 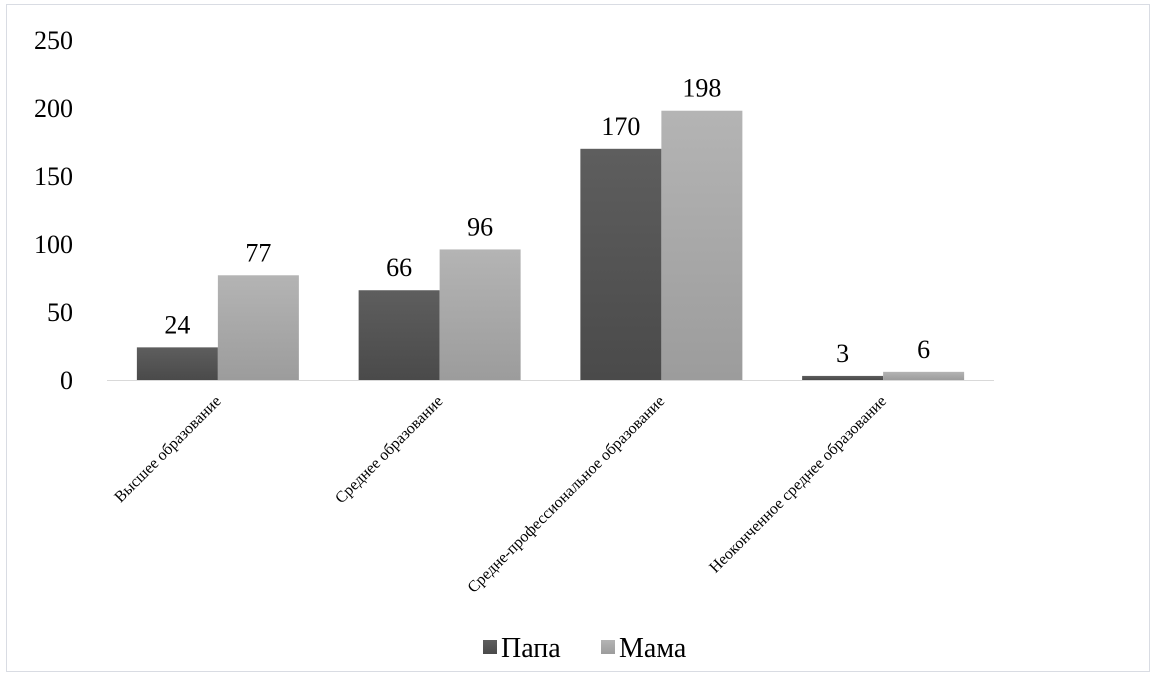 I want to click on x-category-label: Неоконченное среднее образование, so click(x=798, y=485).